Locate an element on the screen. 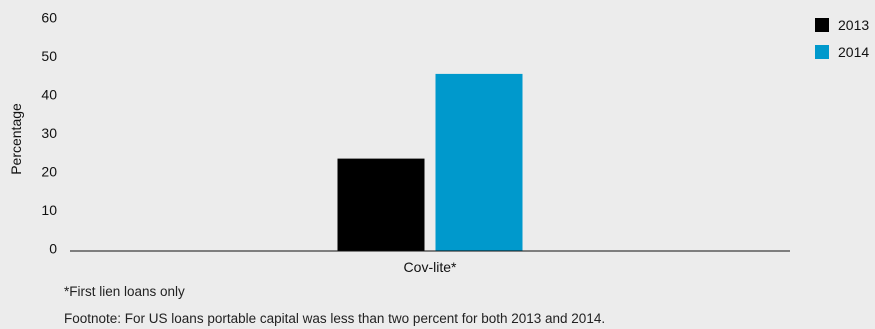 This screenshot has height=329, width=875. x-tick-label: Cov-lite* is located at coordinates (430, 267).